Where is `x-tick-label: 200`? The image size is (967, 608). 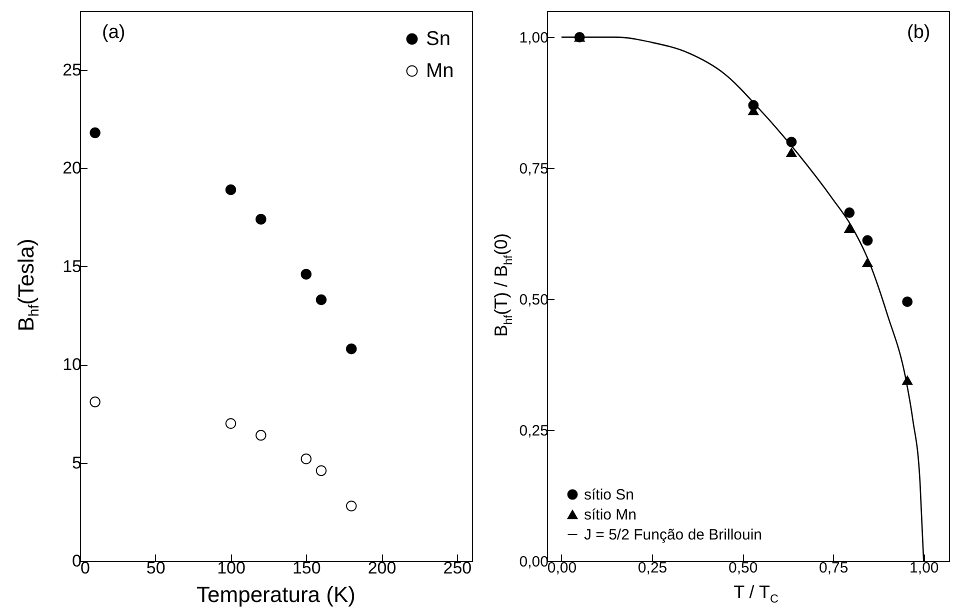
x-tick-label: 200 is located at coordinates (382, 568).